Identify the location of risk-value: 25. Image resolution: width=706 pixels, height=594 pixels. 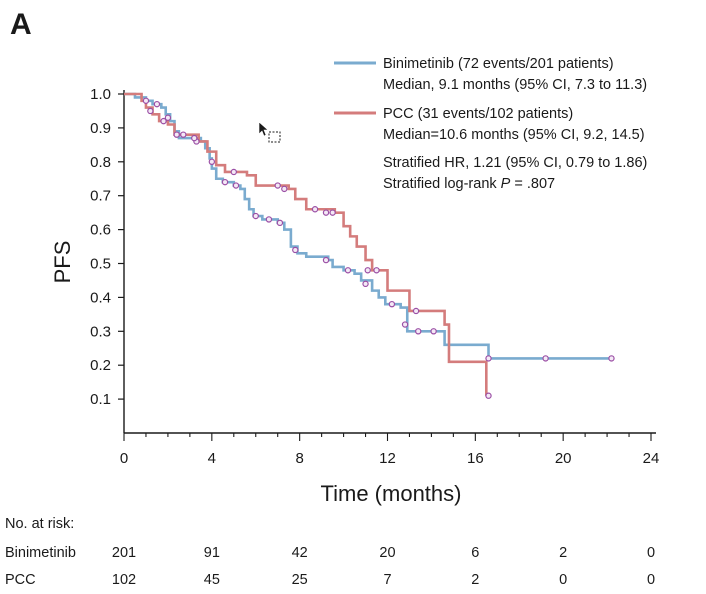
(300, 580).